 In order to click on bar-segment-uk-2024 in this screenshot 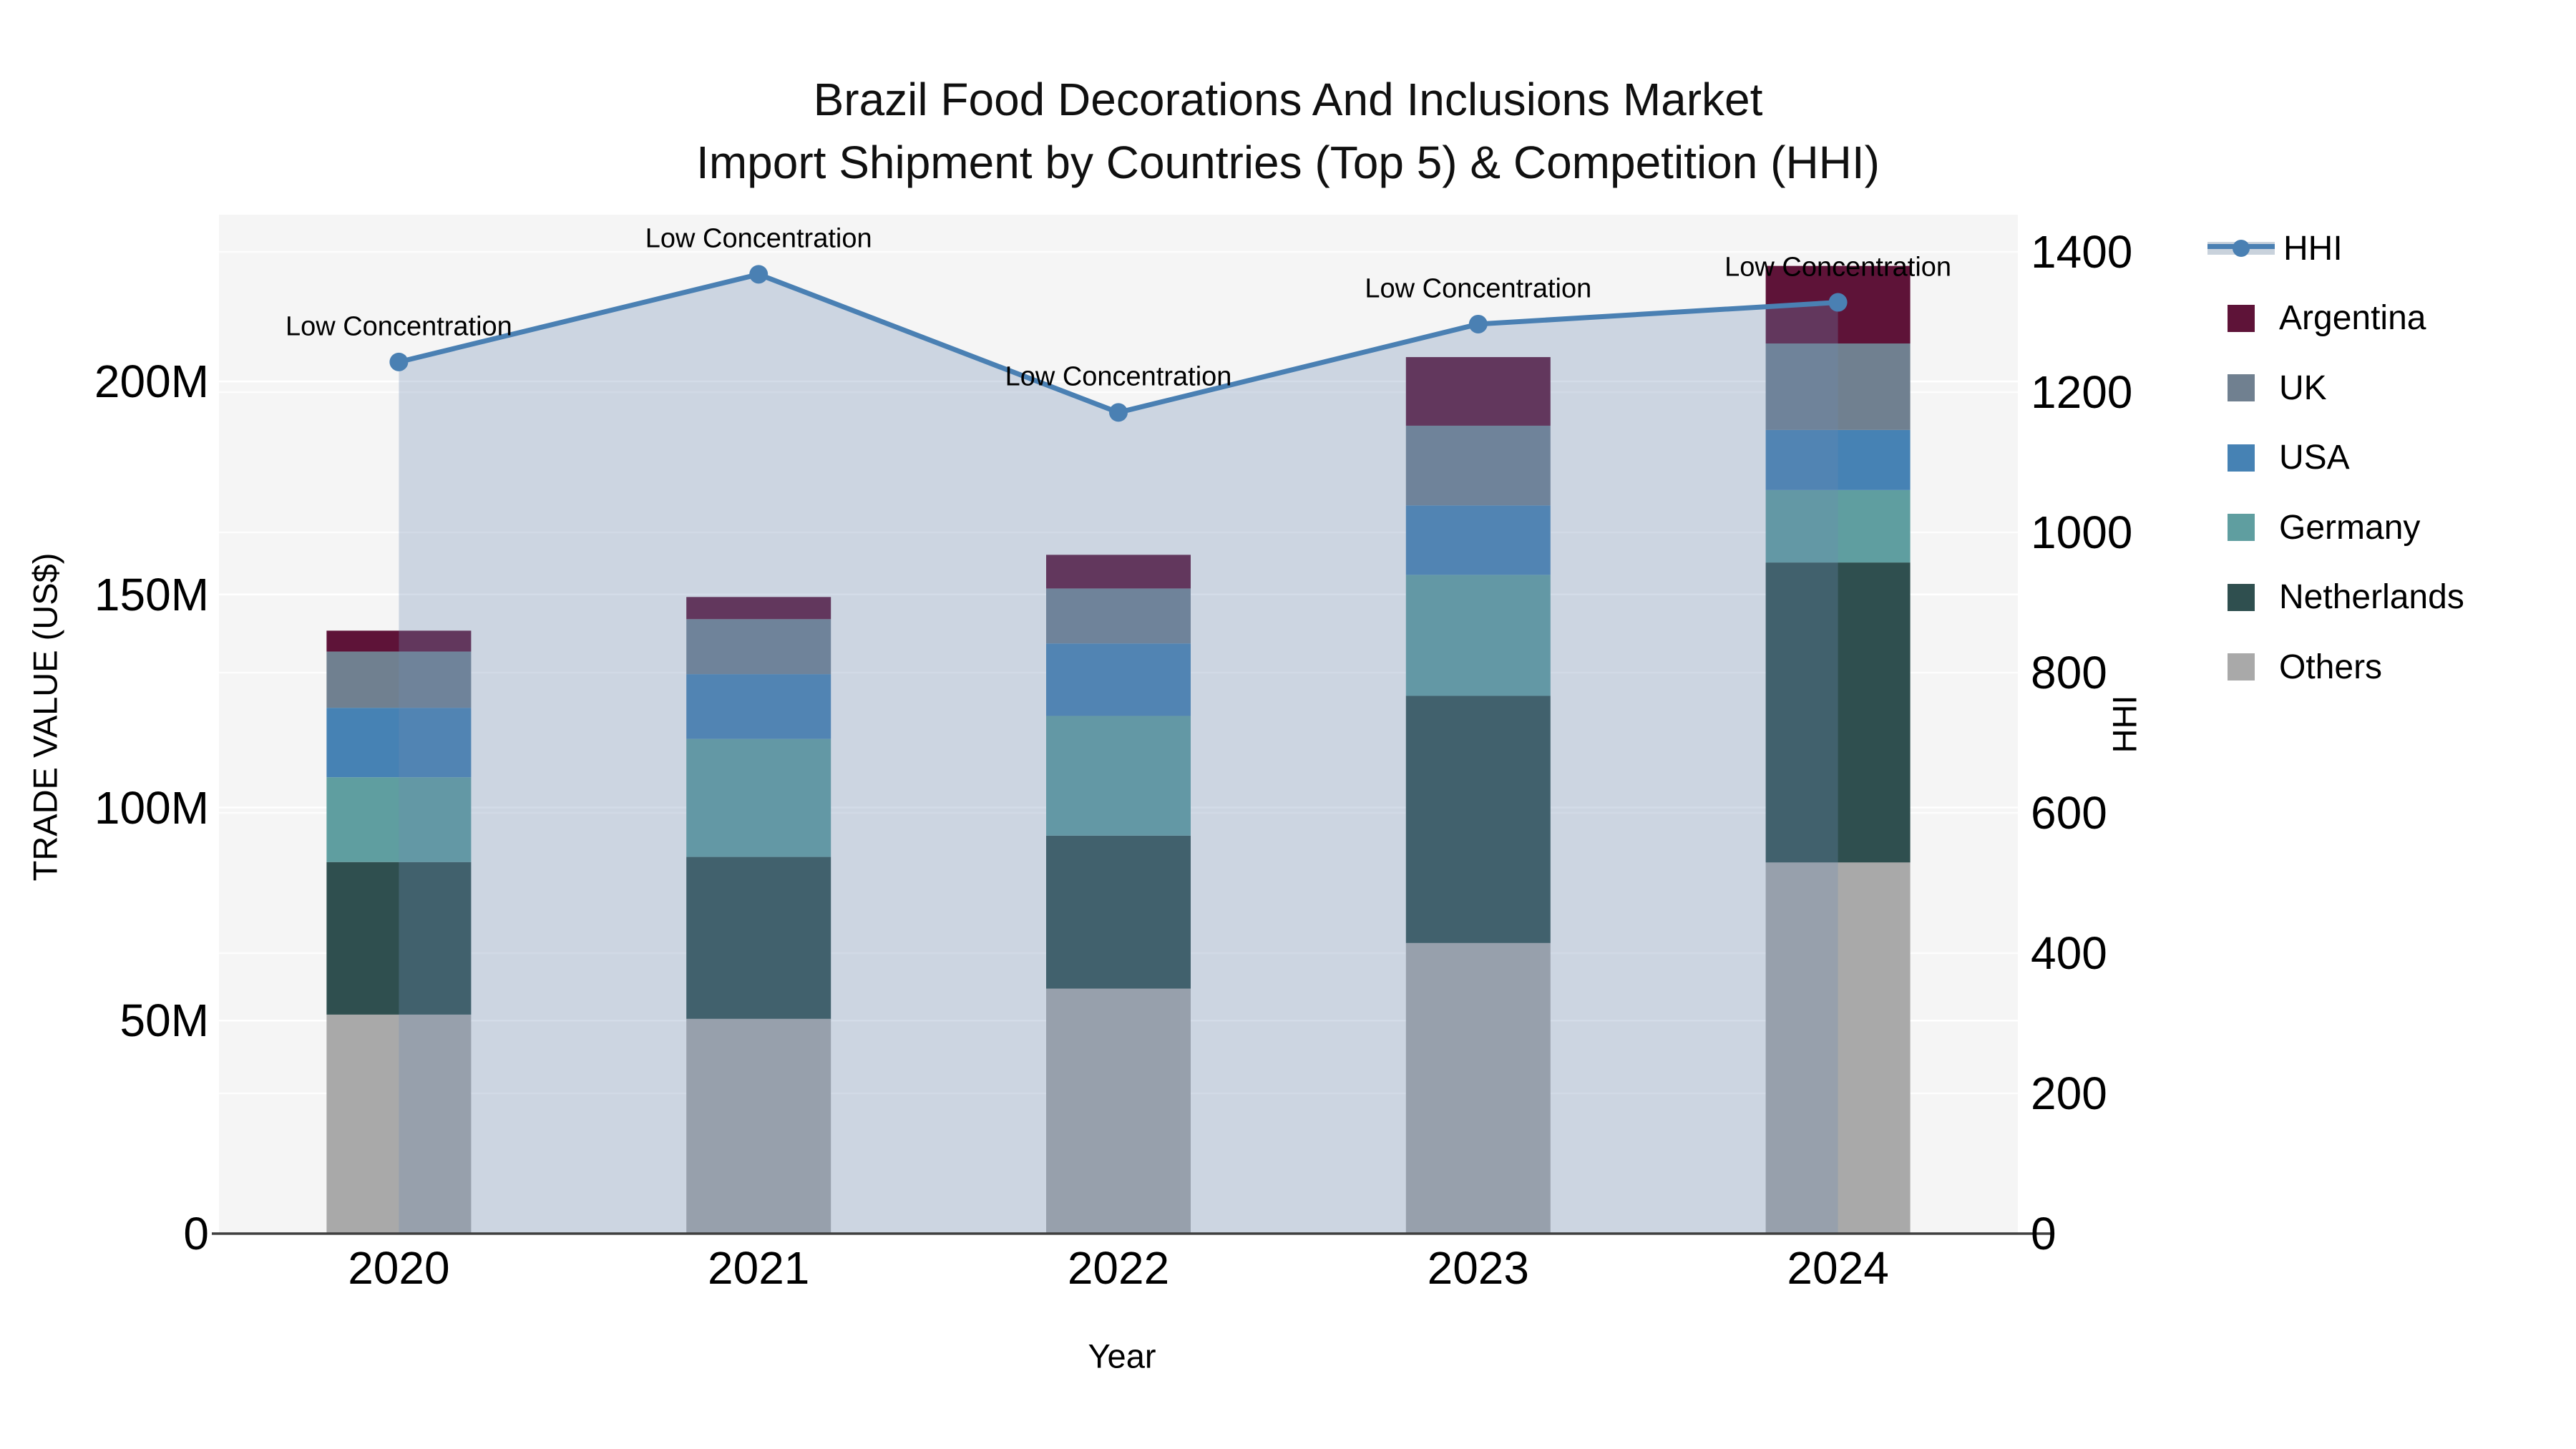, I will do `click(1838, 386)`.